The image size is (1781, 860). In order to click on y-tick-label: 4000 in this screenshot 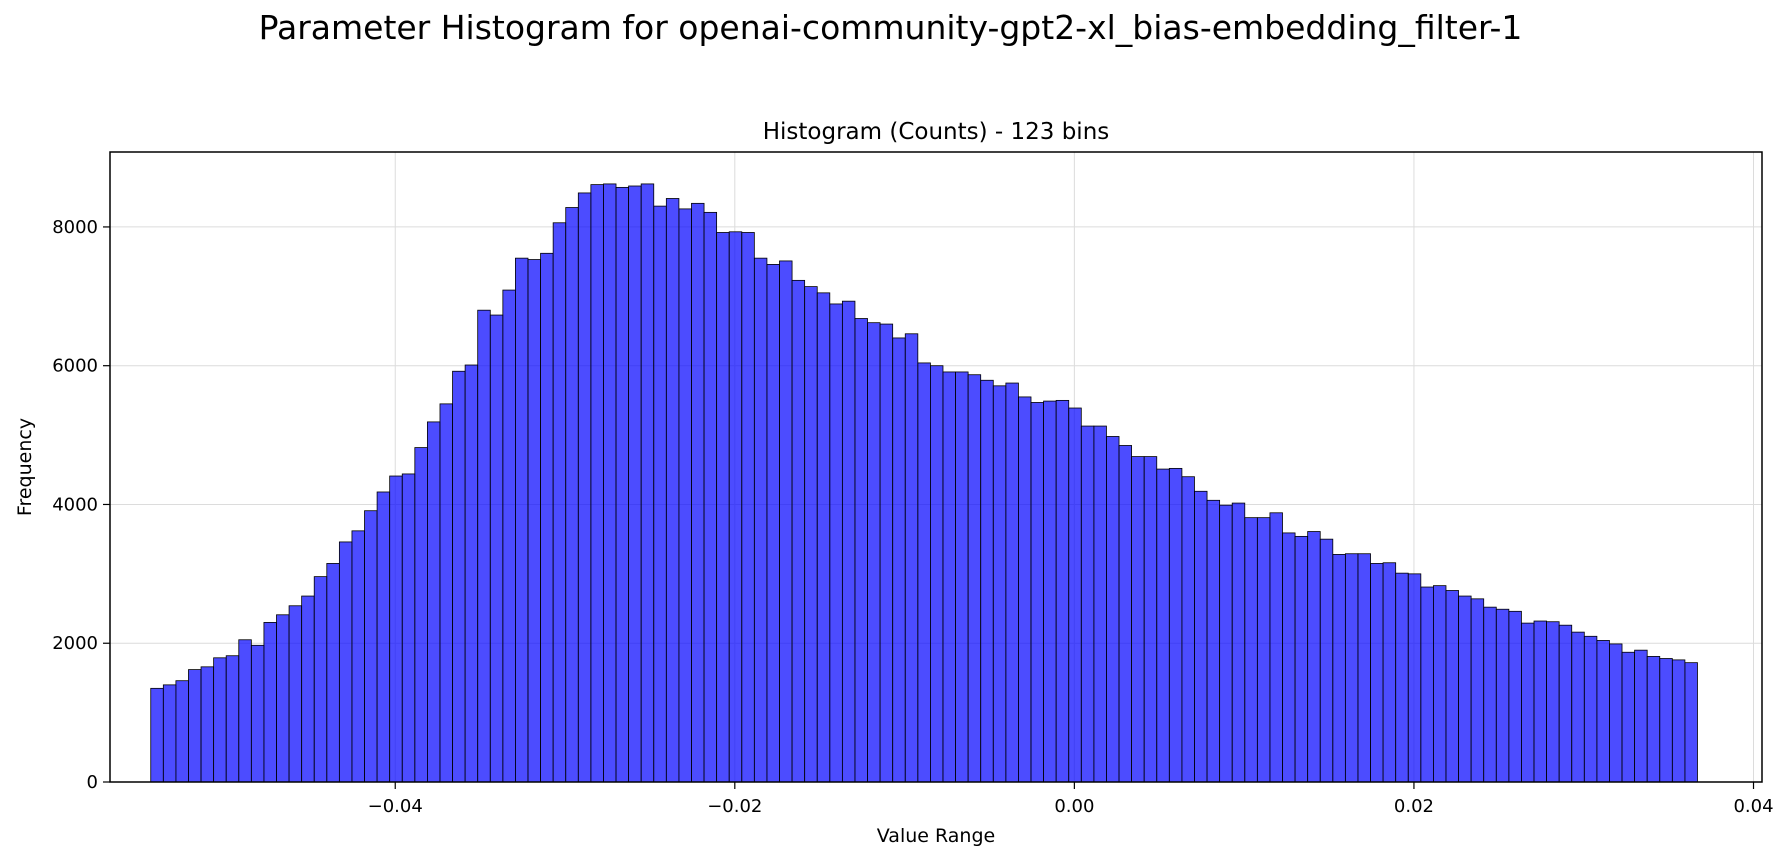, I will do `click(75, 504)`.